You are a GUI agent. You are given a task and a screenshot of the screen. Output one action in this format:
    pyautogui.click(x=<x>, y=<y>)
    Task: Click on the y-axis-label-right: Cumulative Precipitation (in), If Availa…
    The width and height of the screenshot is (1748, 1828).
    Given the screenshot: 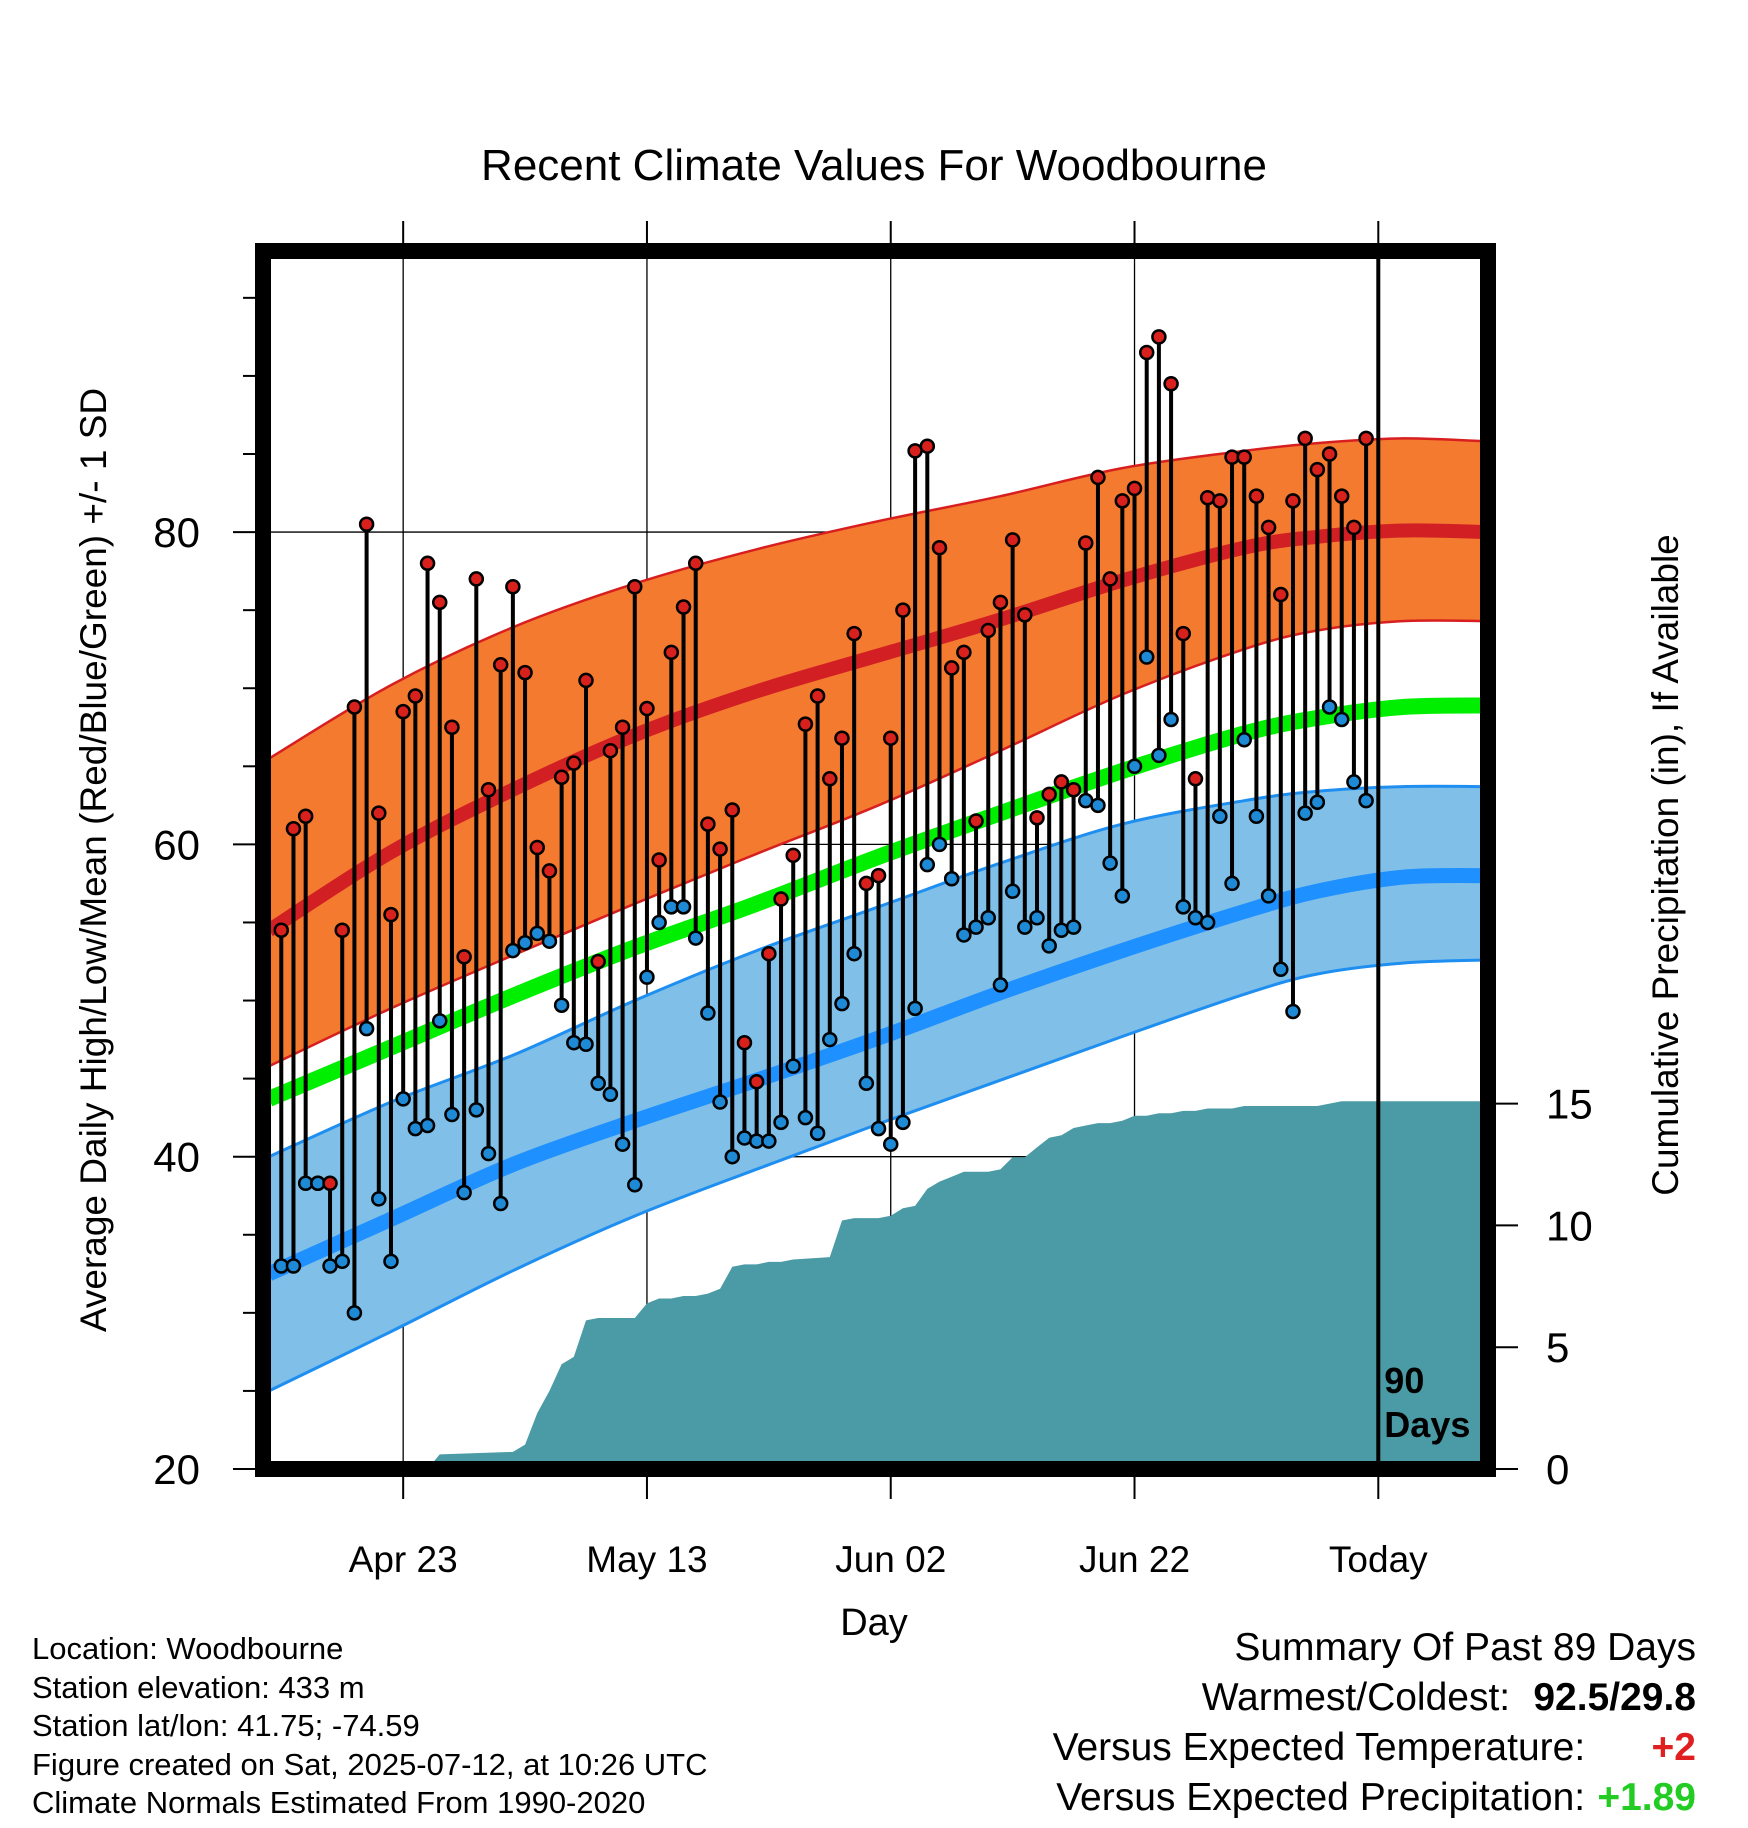 What is the action you would take?
    pyautogui.click(x=1665, y=865)
    